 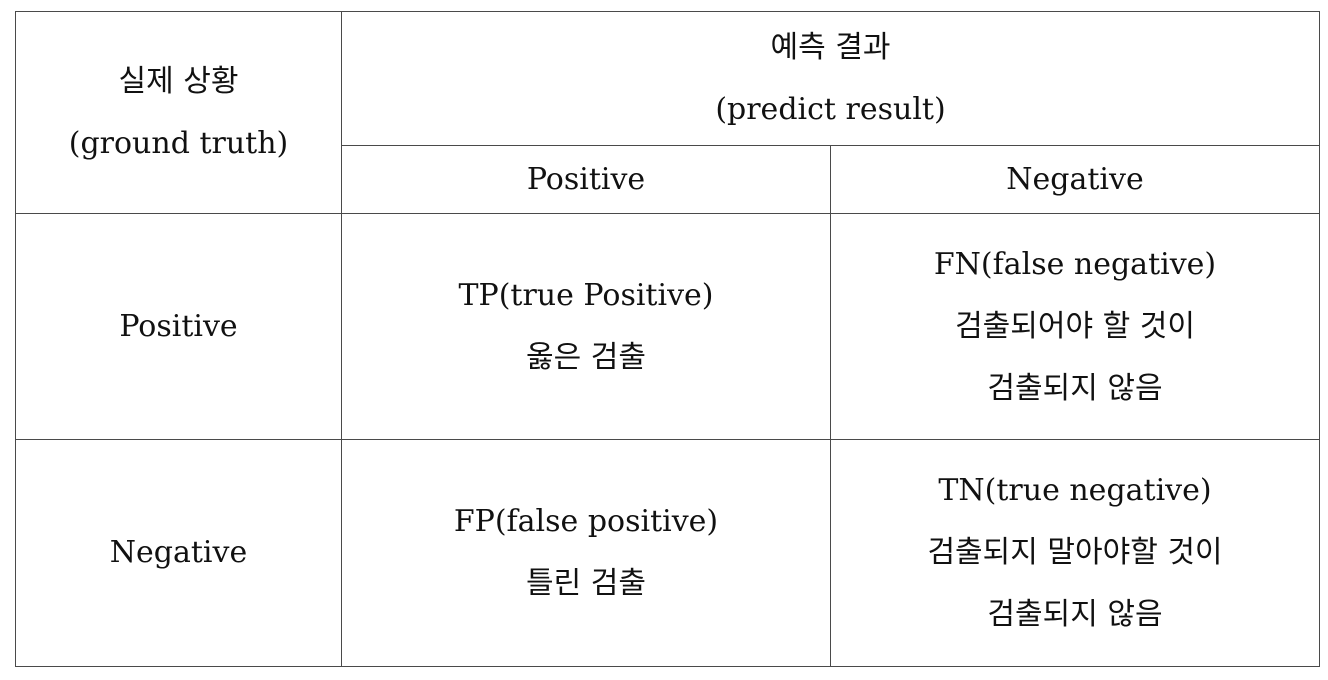 What do you see at coordinates (178, 112) in the screenshot?
I see `ground-truth-header-cell: 실제 상황 (ground truth)` at bounding box center [178, 112].